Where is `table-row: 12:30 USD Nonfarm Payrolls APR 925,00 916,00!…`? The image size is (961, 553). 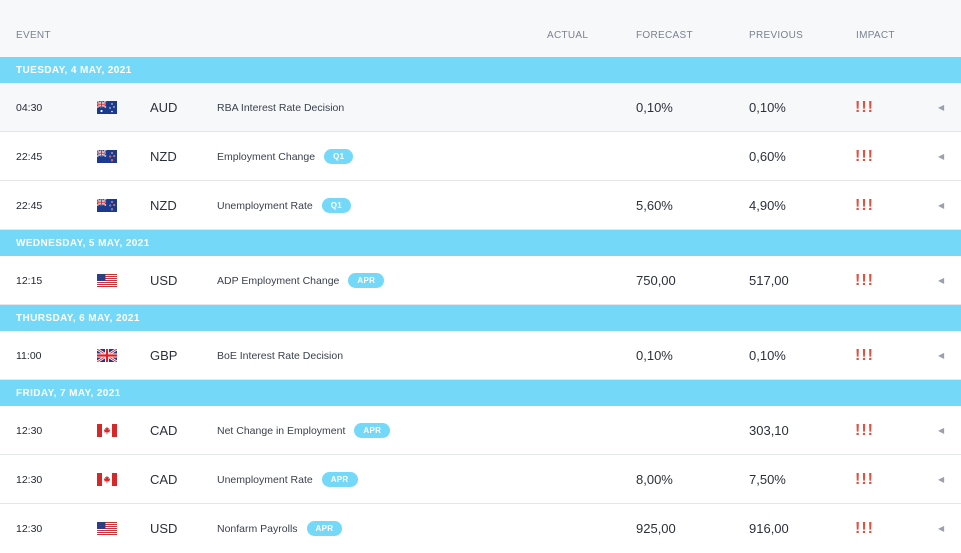 table-row: 12:30 USD Nonfarm Payrolls APR 925,00 916,00!… is located at coordinates (480, 528).